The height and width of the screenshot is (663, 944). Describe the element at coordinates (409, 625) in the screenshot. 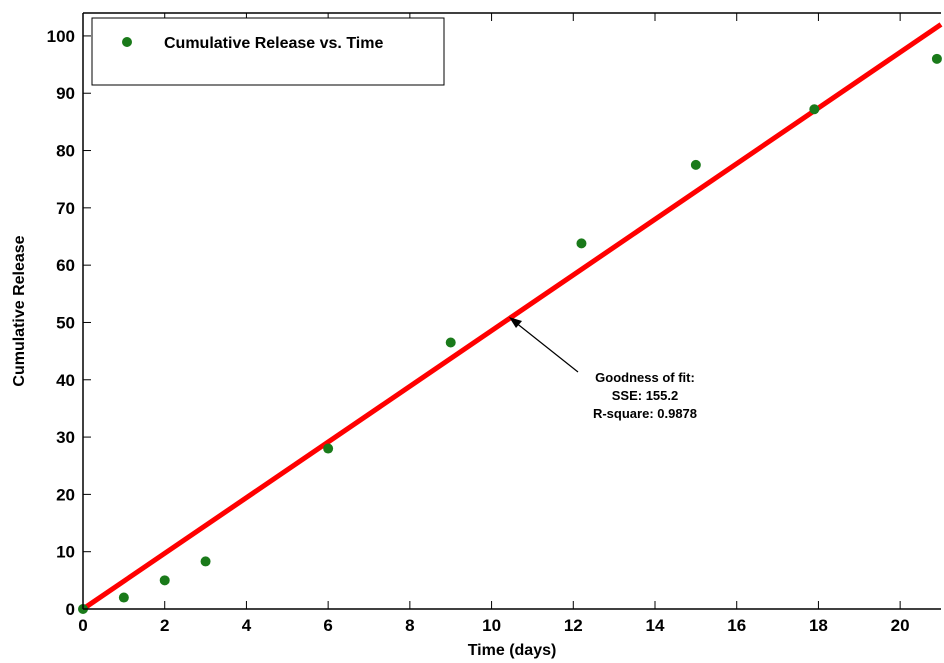

I see `x-tick-label: 8` at that location.